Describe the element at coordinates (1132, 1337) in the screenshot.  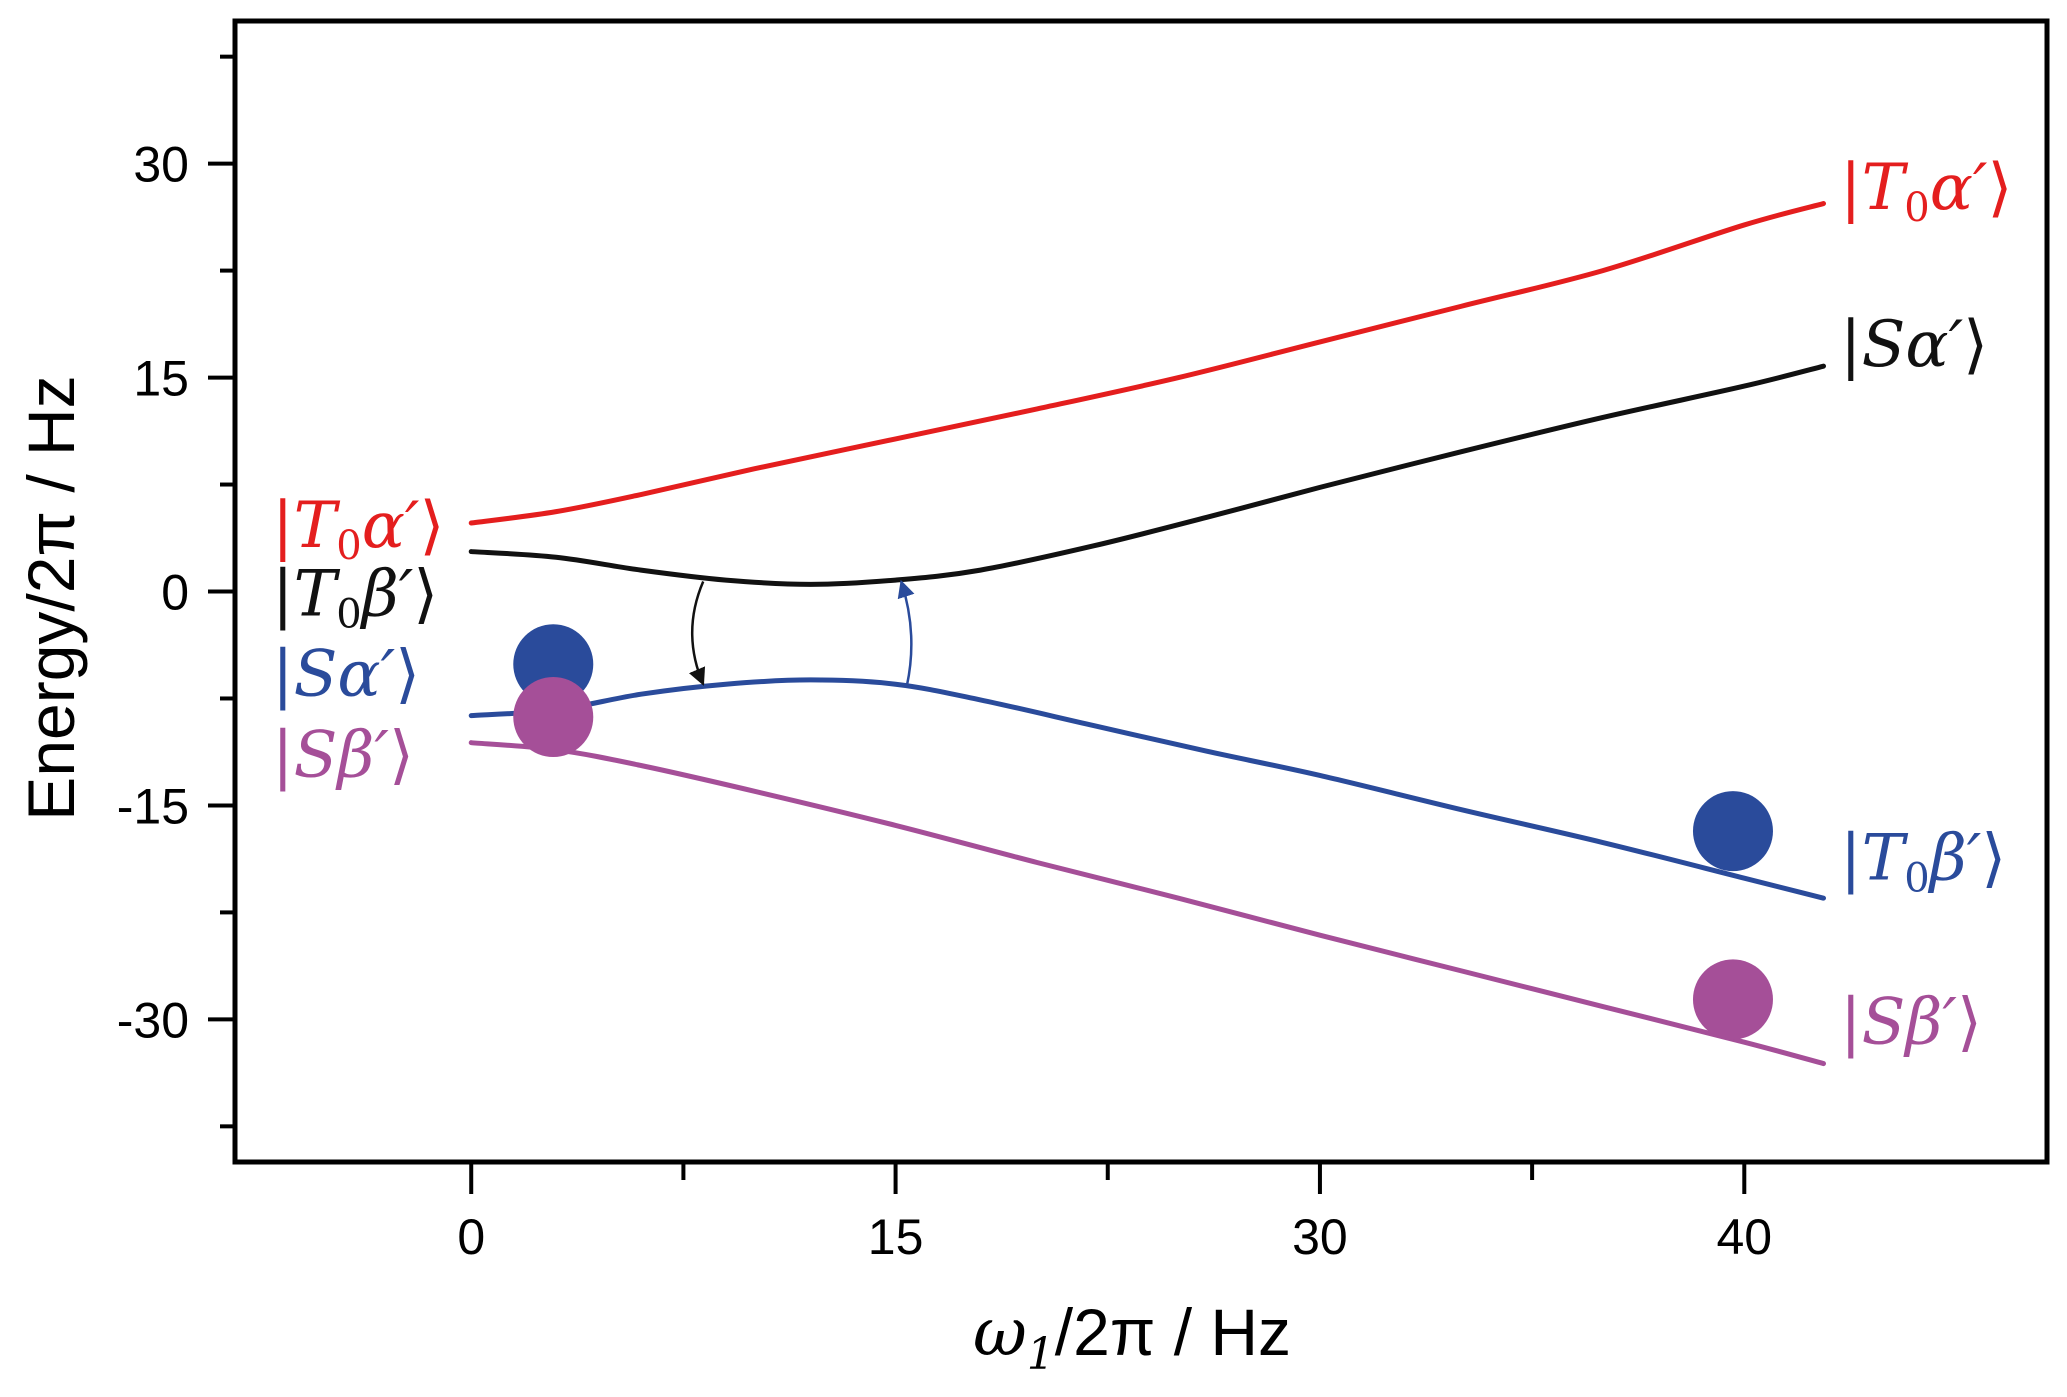
I see `x-axis-title: ω1/2π / Hz` at that location.